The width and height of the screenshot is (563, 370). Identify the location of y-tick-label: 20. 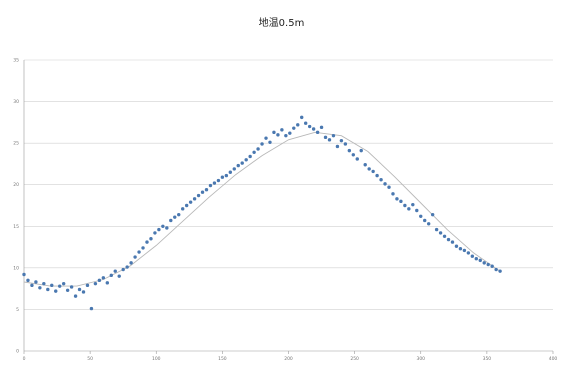
(16, 185).